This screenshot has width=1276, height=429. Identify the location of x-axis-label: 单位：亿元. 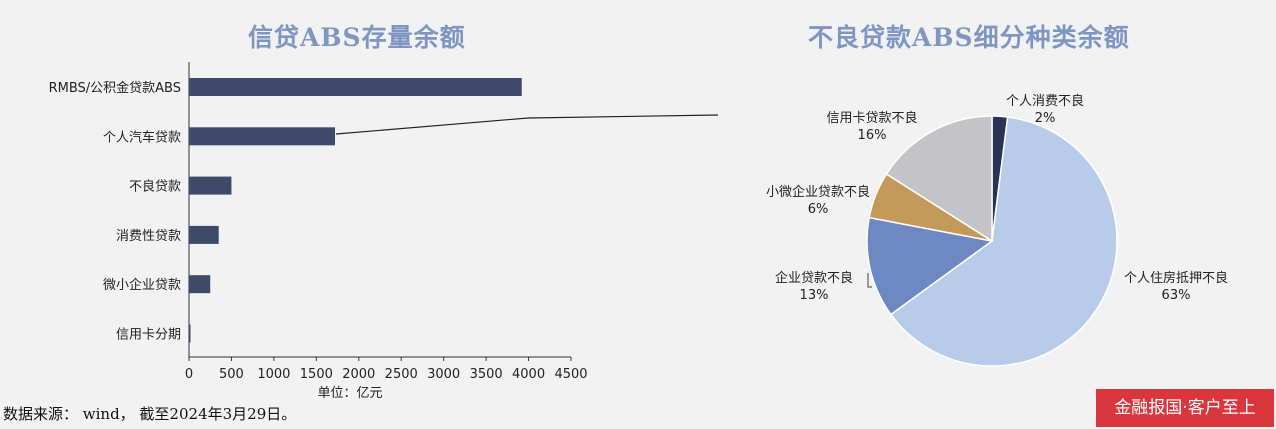
(349, 393).